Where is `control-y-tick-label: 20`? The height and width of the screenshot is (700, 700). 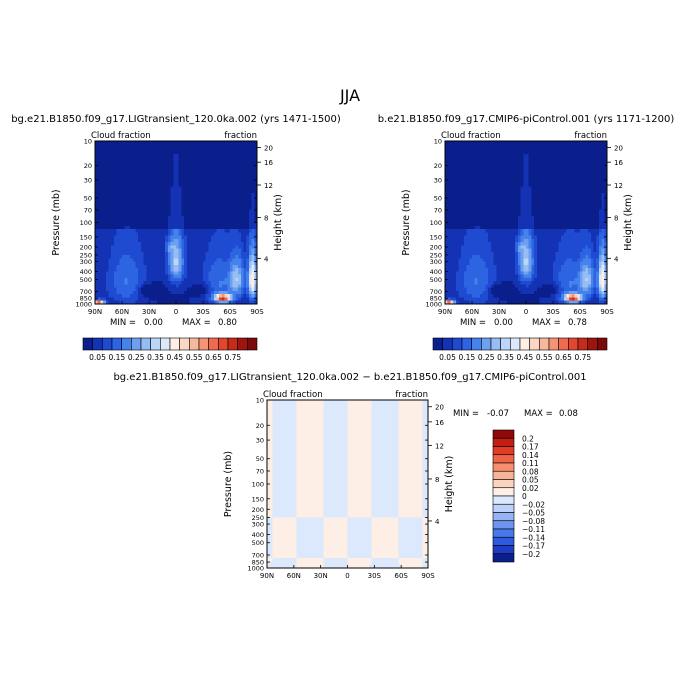 control-y-tick-label: 20 is located at coordinates (438, 166).